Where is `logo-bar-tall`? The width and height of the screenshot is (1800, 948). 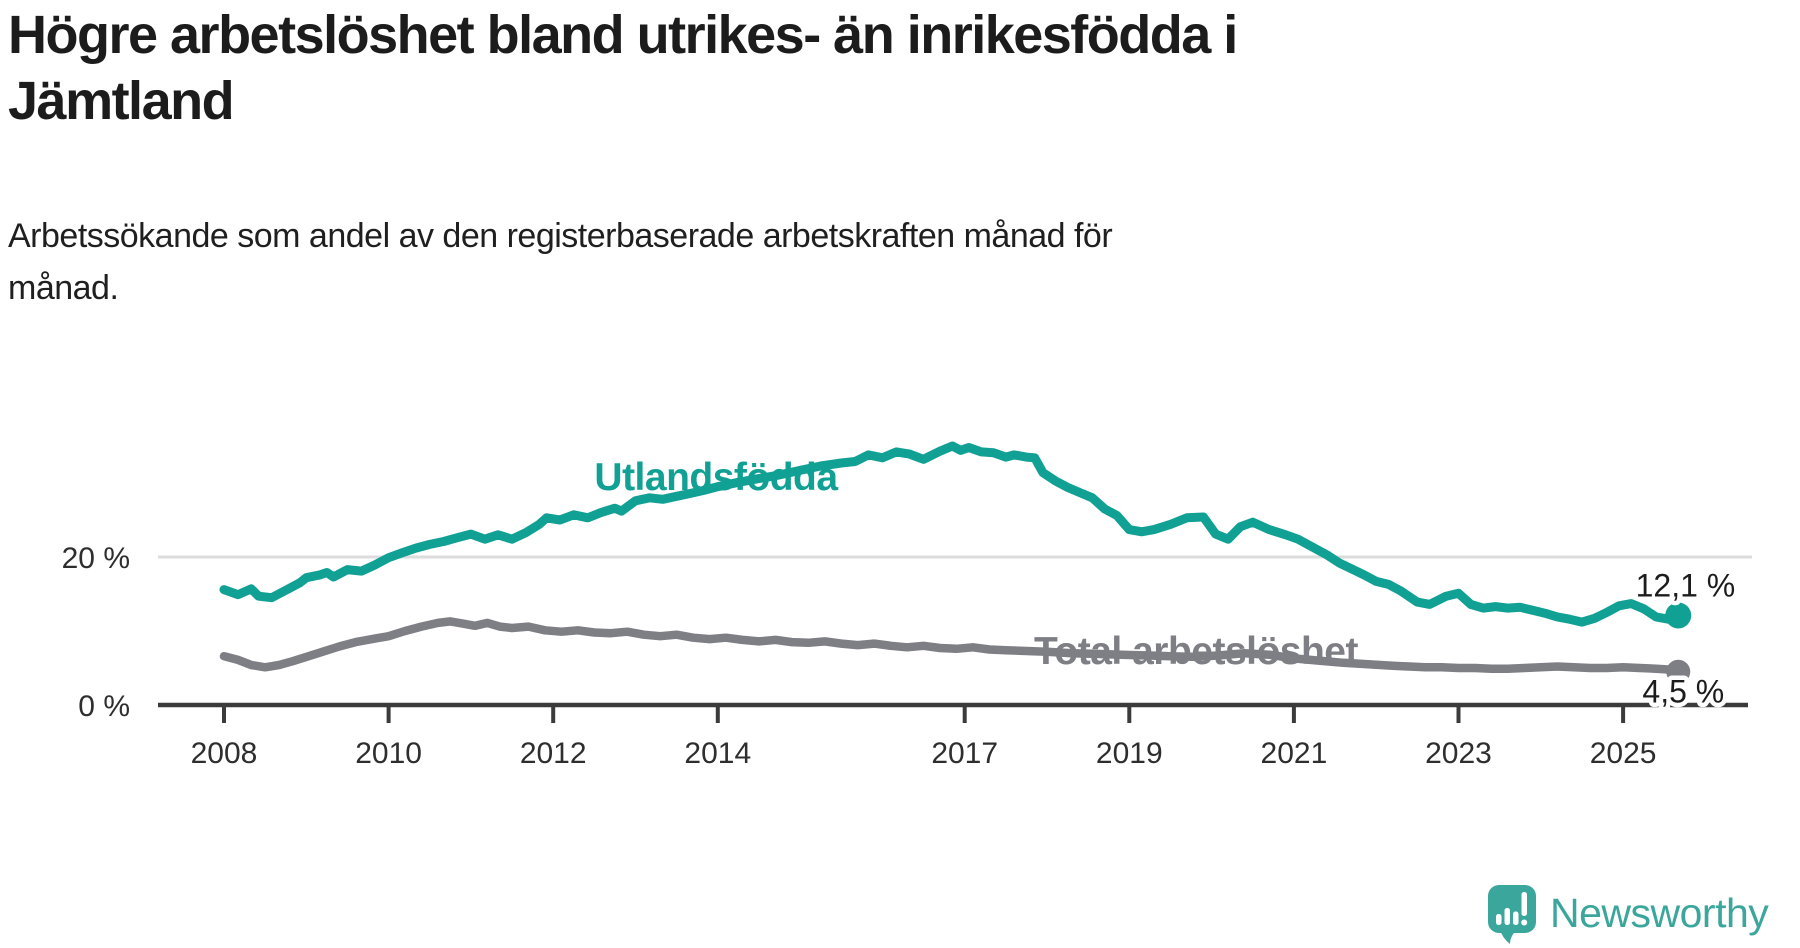
logo-bar-tall is located at coordinates (1507, 916).